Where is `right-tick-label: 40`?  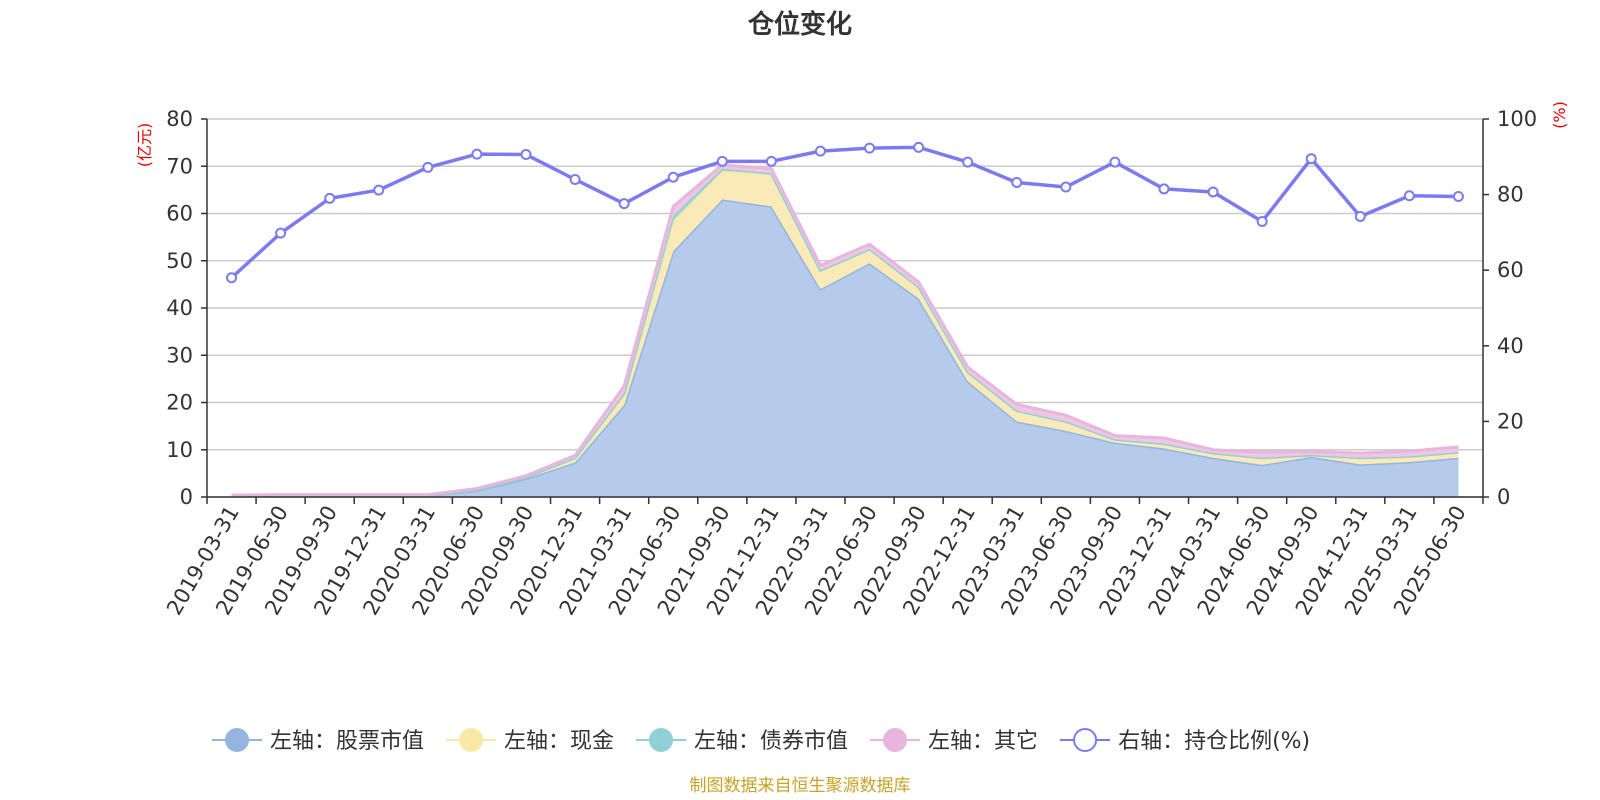 right-tick-label: 40 is located at coordinates (1510, 346).